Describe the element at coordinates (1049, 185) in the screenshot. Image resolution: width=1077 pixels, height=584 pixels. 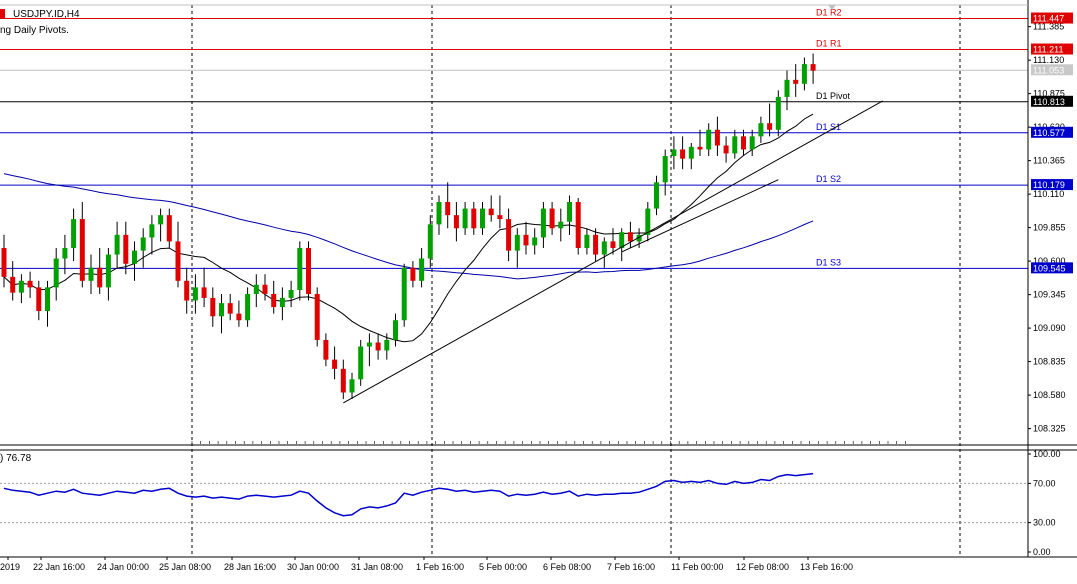
I see `pivot-price-tag-label: 110.179` at that location.